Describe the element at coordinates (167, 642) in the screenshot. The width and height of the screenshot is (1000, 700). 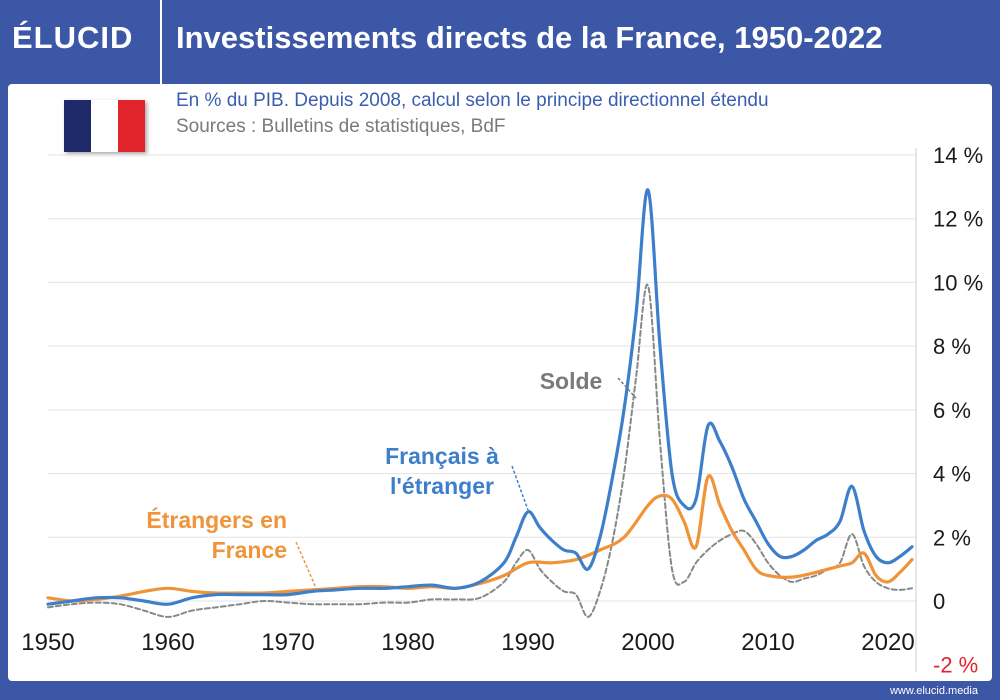
I see `x-tick-label: 1960` at that location.